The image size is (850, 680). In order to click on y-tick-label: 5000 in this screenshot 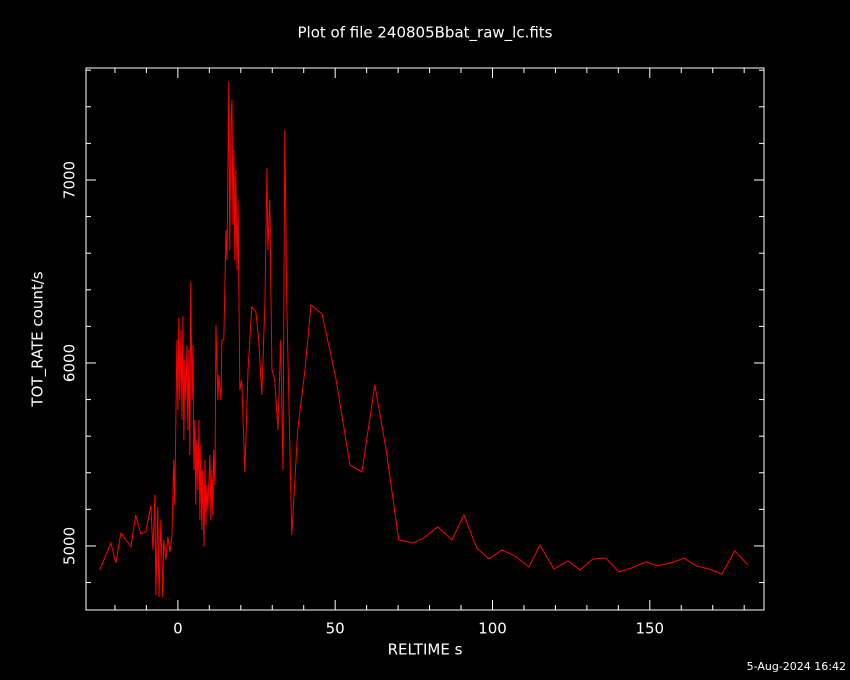, I will do `click(70, 546)`.